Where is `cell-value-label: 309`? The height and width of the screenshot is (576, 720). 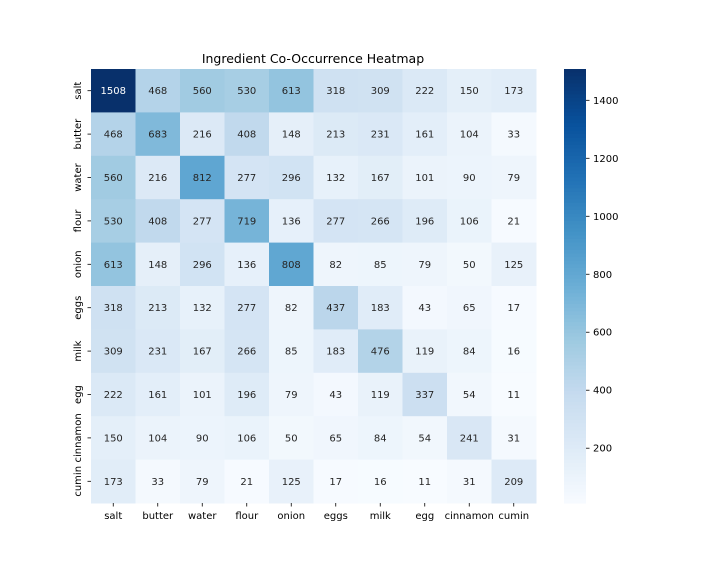
cell-value-label: 309 is located at coordinates (113, 352).